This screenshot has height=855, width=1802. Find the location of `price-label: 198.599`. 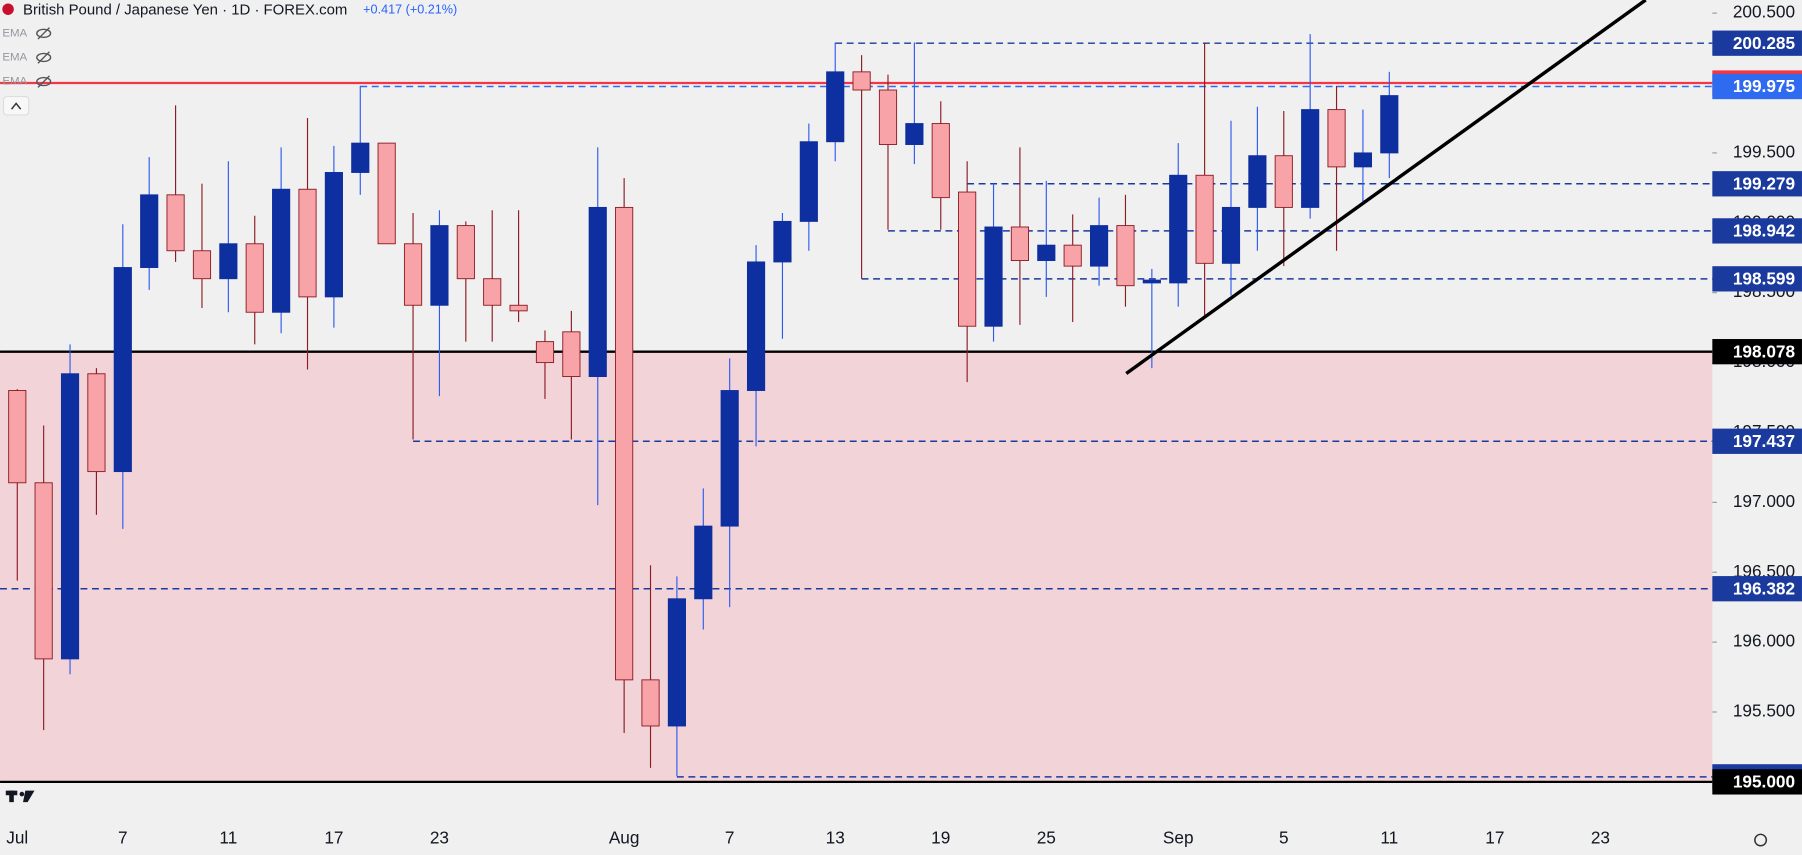

price-label: 198.599 is located at coordinates (1764, 279).